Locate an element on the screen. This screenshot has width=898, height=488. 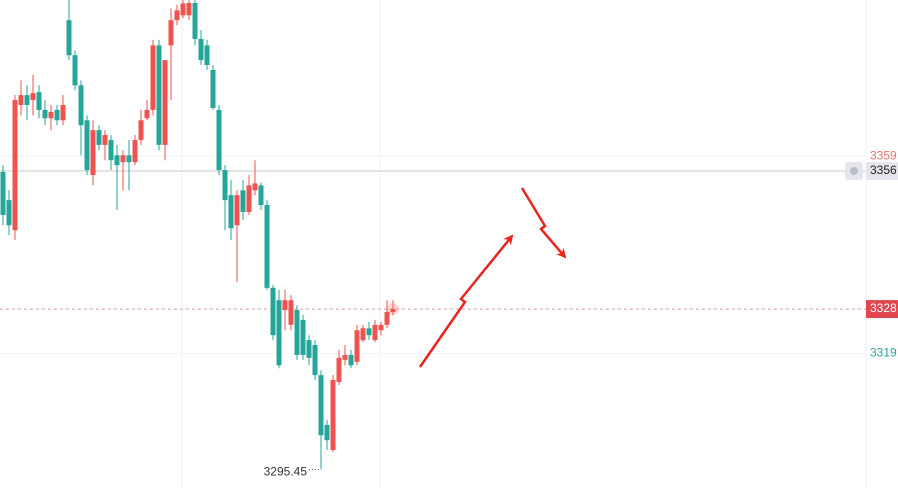
arrow-down is located at coordinates (543, 223).